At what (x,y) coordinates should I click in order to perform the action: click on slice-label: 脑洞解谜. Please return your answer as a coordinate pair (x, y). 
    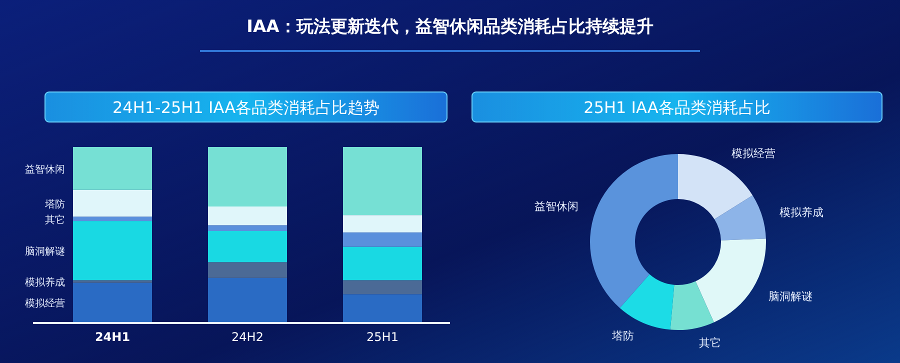
    Looking at the image, I should click on (790, 296).